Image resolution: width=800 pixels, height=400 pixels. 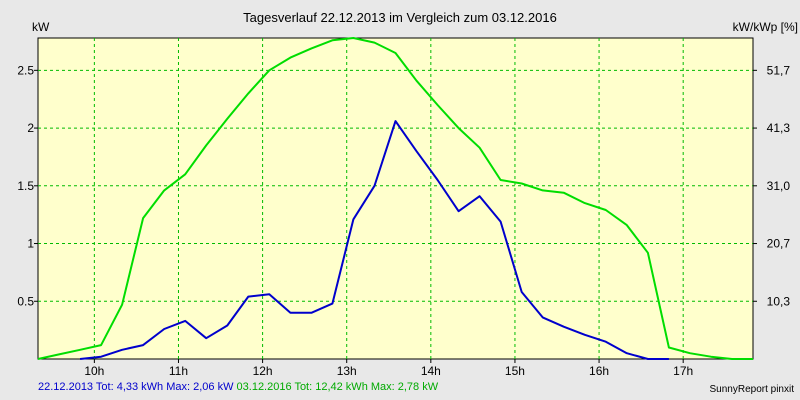 I want to click on x-tick-label: 15h, so click(x=515, y=371).